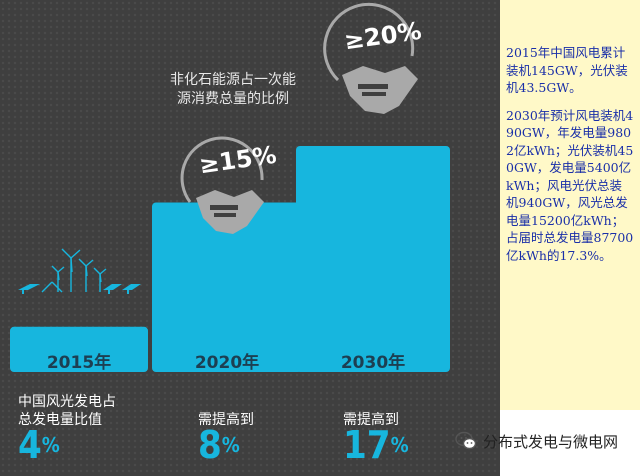 Image resolution: width=640 pixels, height=476 pixels. What do you see at coordinates (551, 441) in the screenshot?
I see `watermark-text: 分布式发电与微电网` at bounding box center [551, 441].